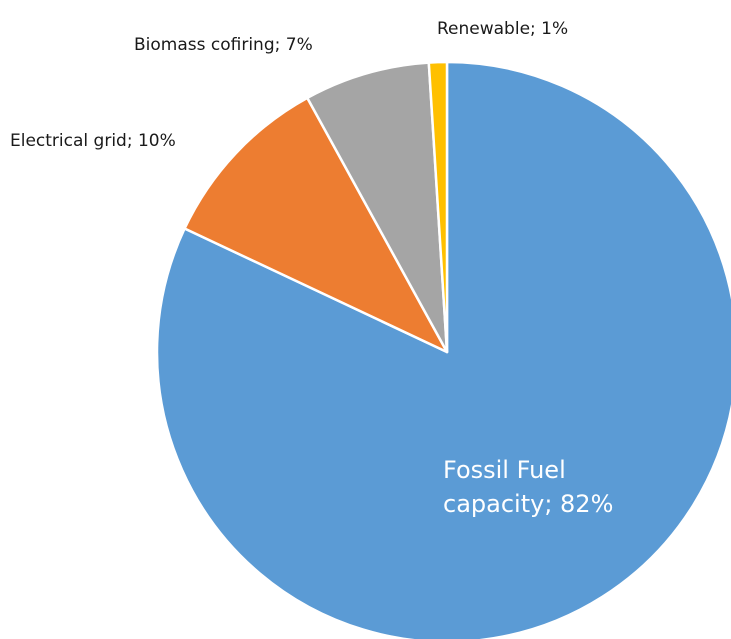 This screenshot has height=639, width=731. What do you see at coordinates (504, 470) in the screenshot?
I see `slice-label-line: Fossil Fuel` at bounding box center [504, 470].